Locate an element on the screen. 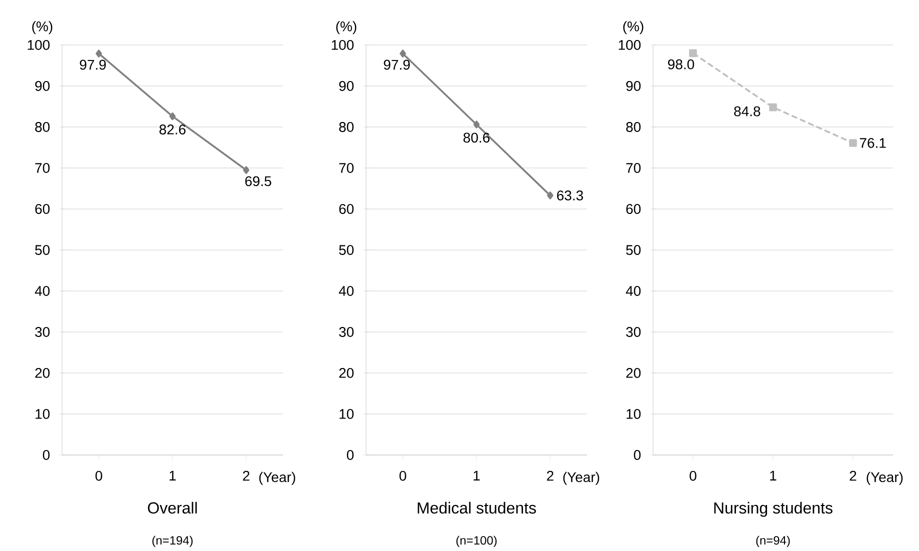  text: (n=194) is located at coordinates (172, 542).